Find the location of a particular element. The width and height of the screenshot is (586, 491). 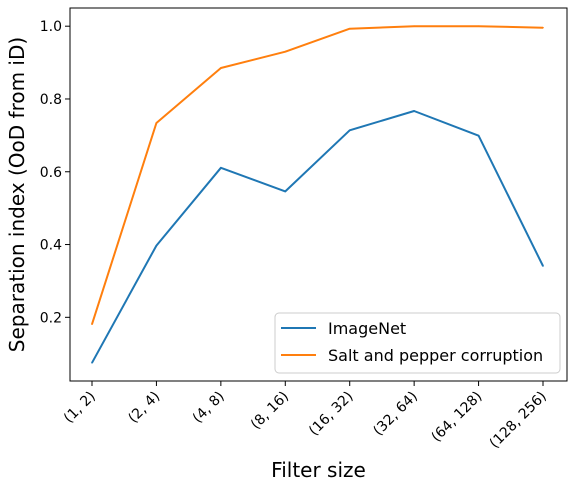

y-axis-label: Separation index (OoD from iD) is located at coordinates (17, 194).